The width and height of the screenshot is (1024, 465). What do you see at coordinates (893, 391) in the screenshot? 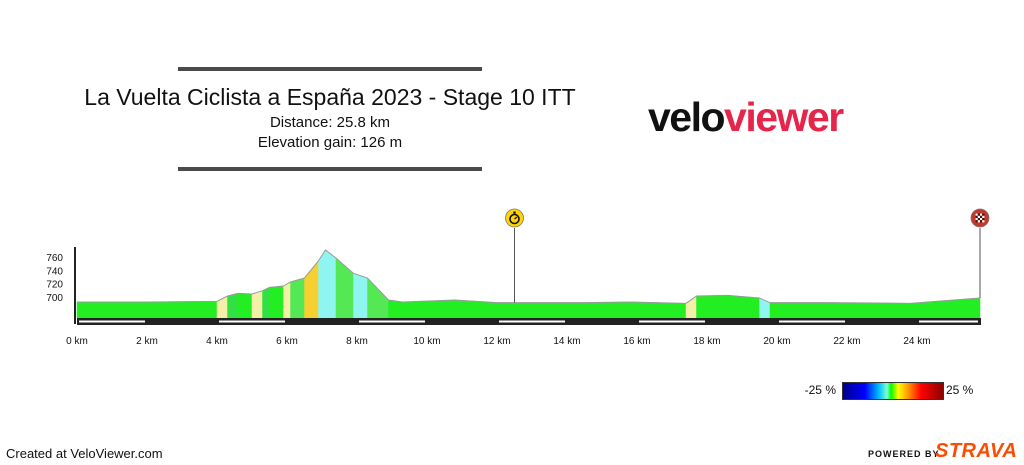
I see `legend-gradient-bar` at bounding box center [893, 391].